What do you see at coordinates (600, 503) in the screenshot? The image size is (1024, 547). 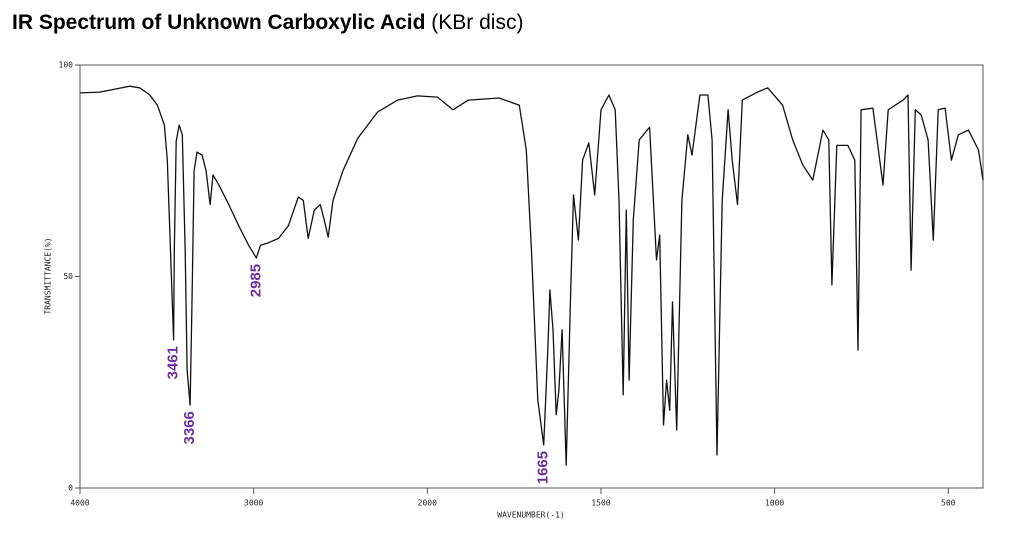 I see `x-tick-label: 1500` at bounding box center [600, 503].